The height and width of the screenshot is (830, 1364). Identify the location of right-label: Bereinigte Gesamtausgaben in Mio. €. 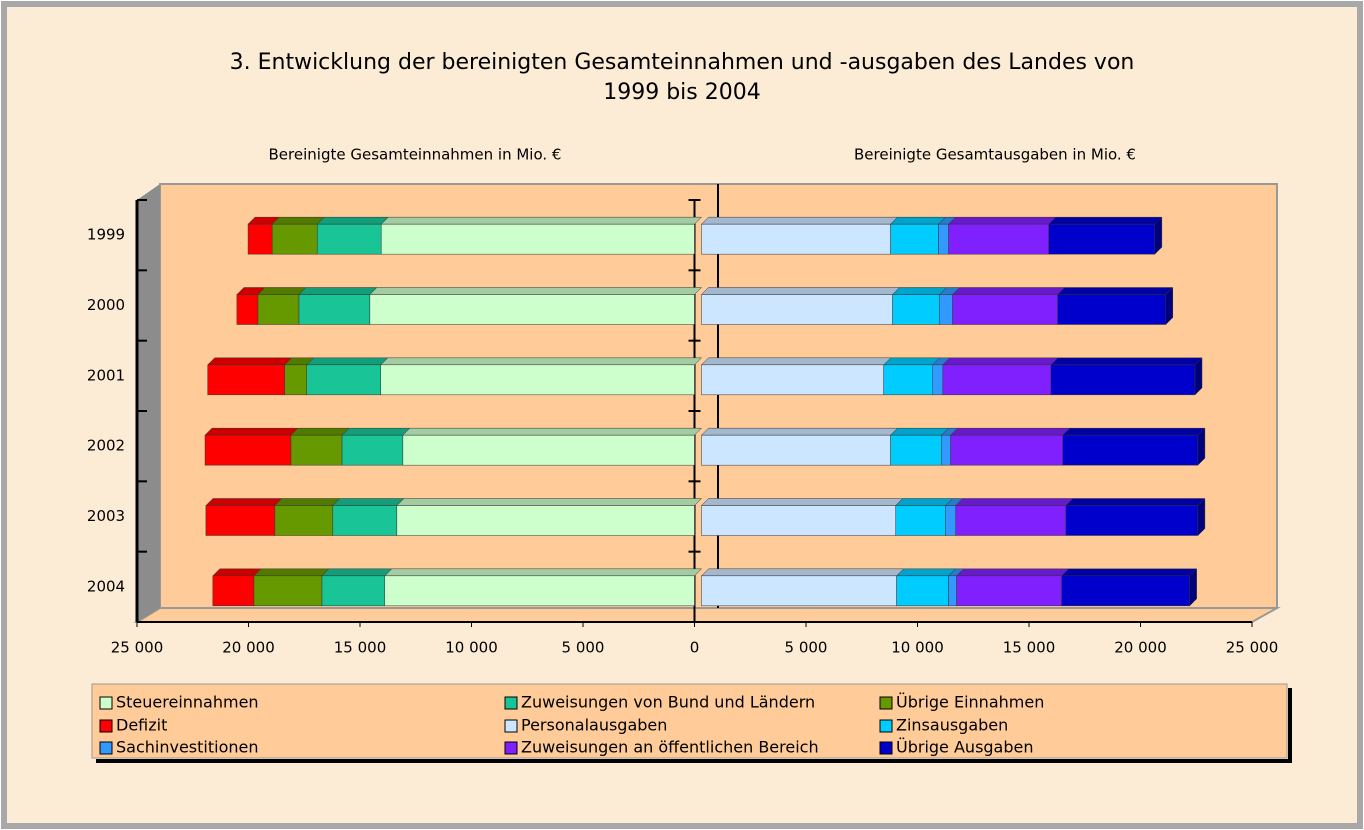
(995, 155).